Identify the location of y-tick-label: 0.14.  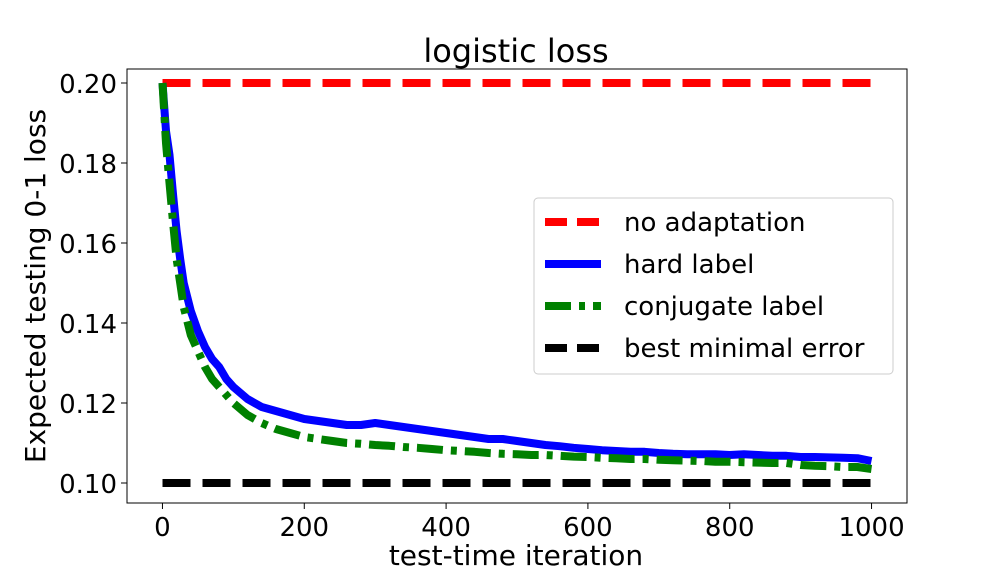
(88, 325).